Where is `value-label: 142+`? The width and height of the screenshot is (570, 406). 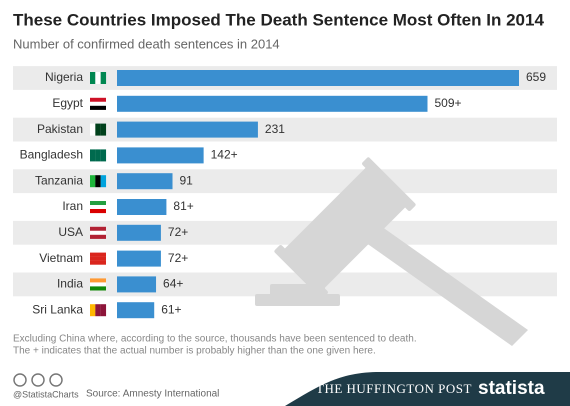
value-label: 142+ is located at coordinates (224, 155).